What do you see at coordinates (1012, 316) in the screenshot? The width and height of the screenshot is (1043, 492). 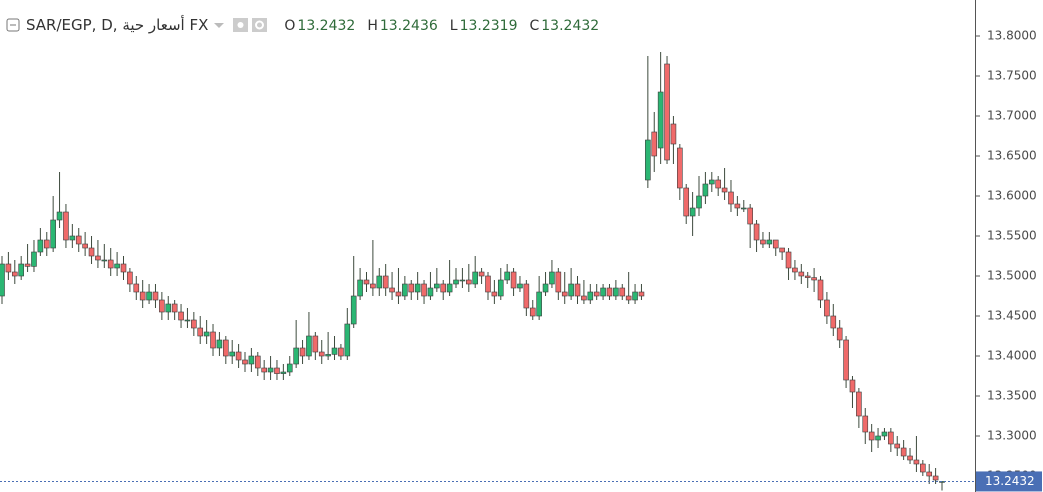 I see `y-tick-label: 13.4500` at bounding box center [1012, 316].